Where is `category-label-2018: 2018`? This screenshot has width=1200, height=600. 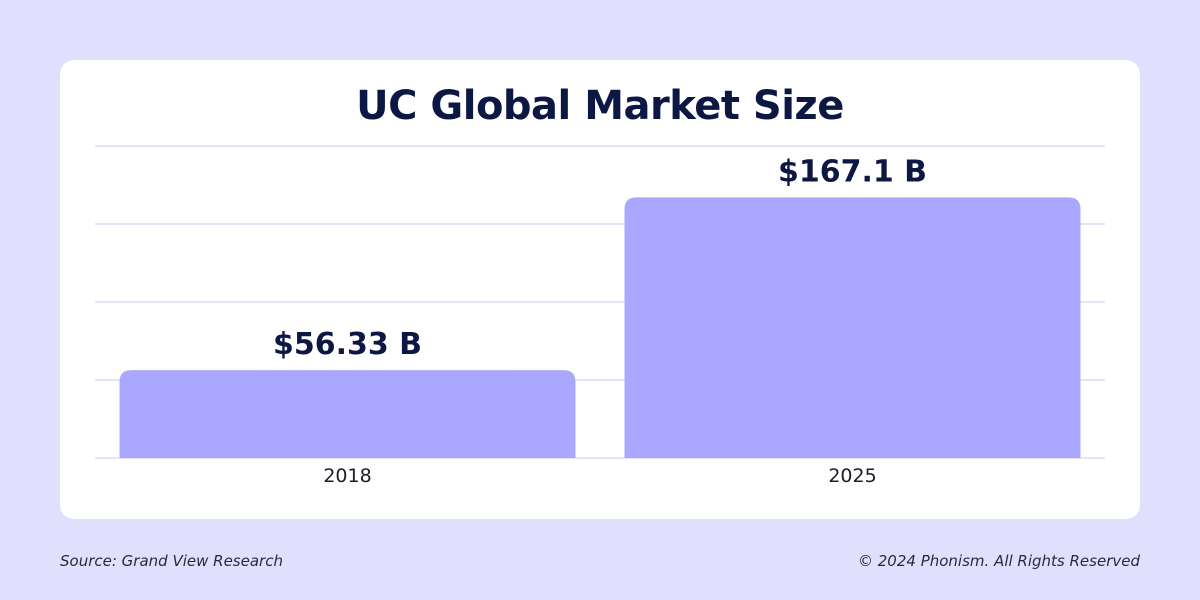 category-label-2018: 2018 is located at coordinates (347, 476).